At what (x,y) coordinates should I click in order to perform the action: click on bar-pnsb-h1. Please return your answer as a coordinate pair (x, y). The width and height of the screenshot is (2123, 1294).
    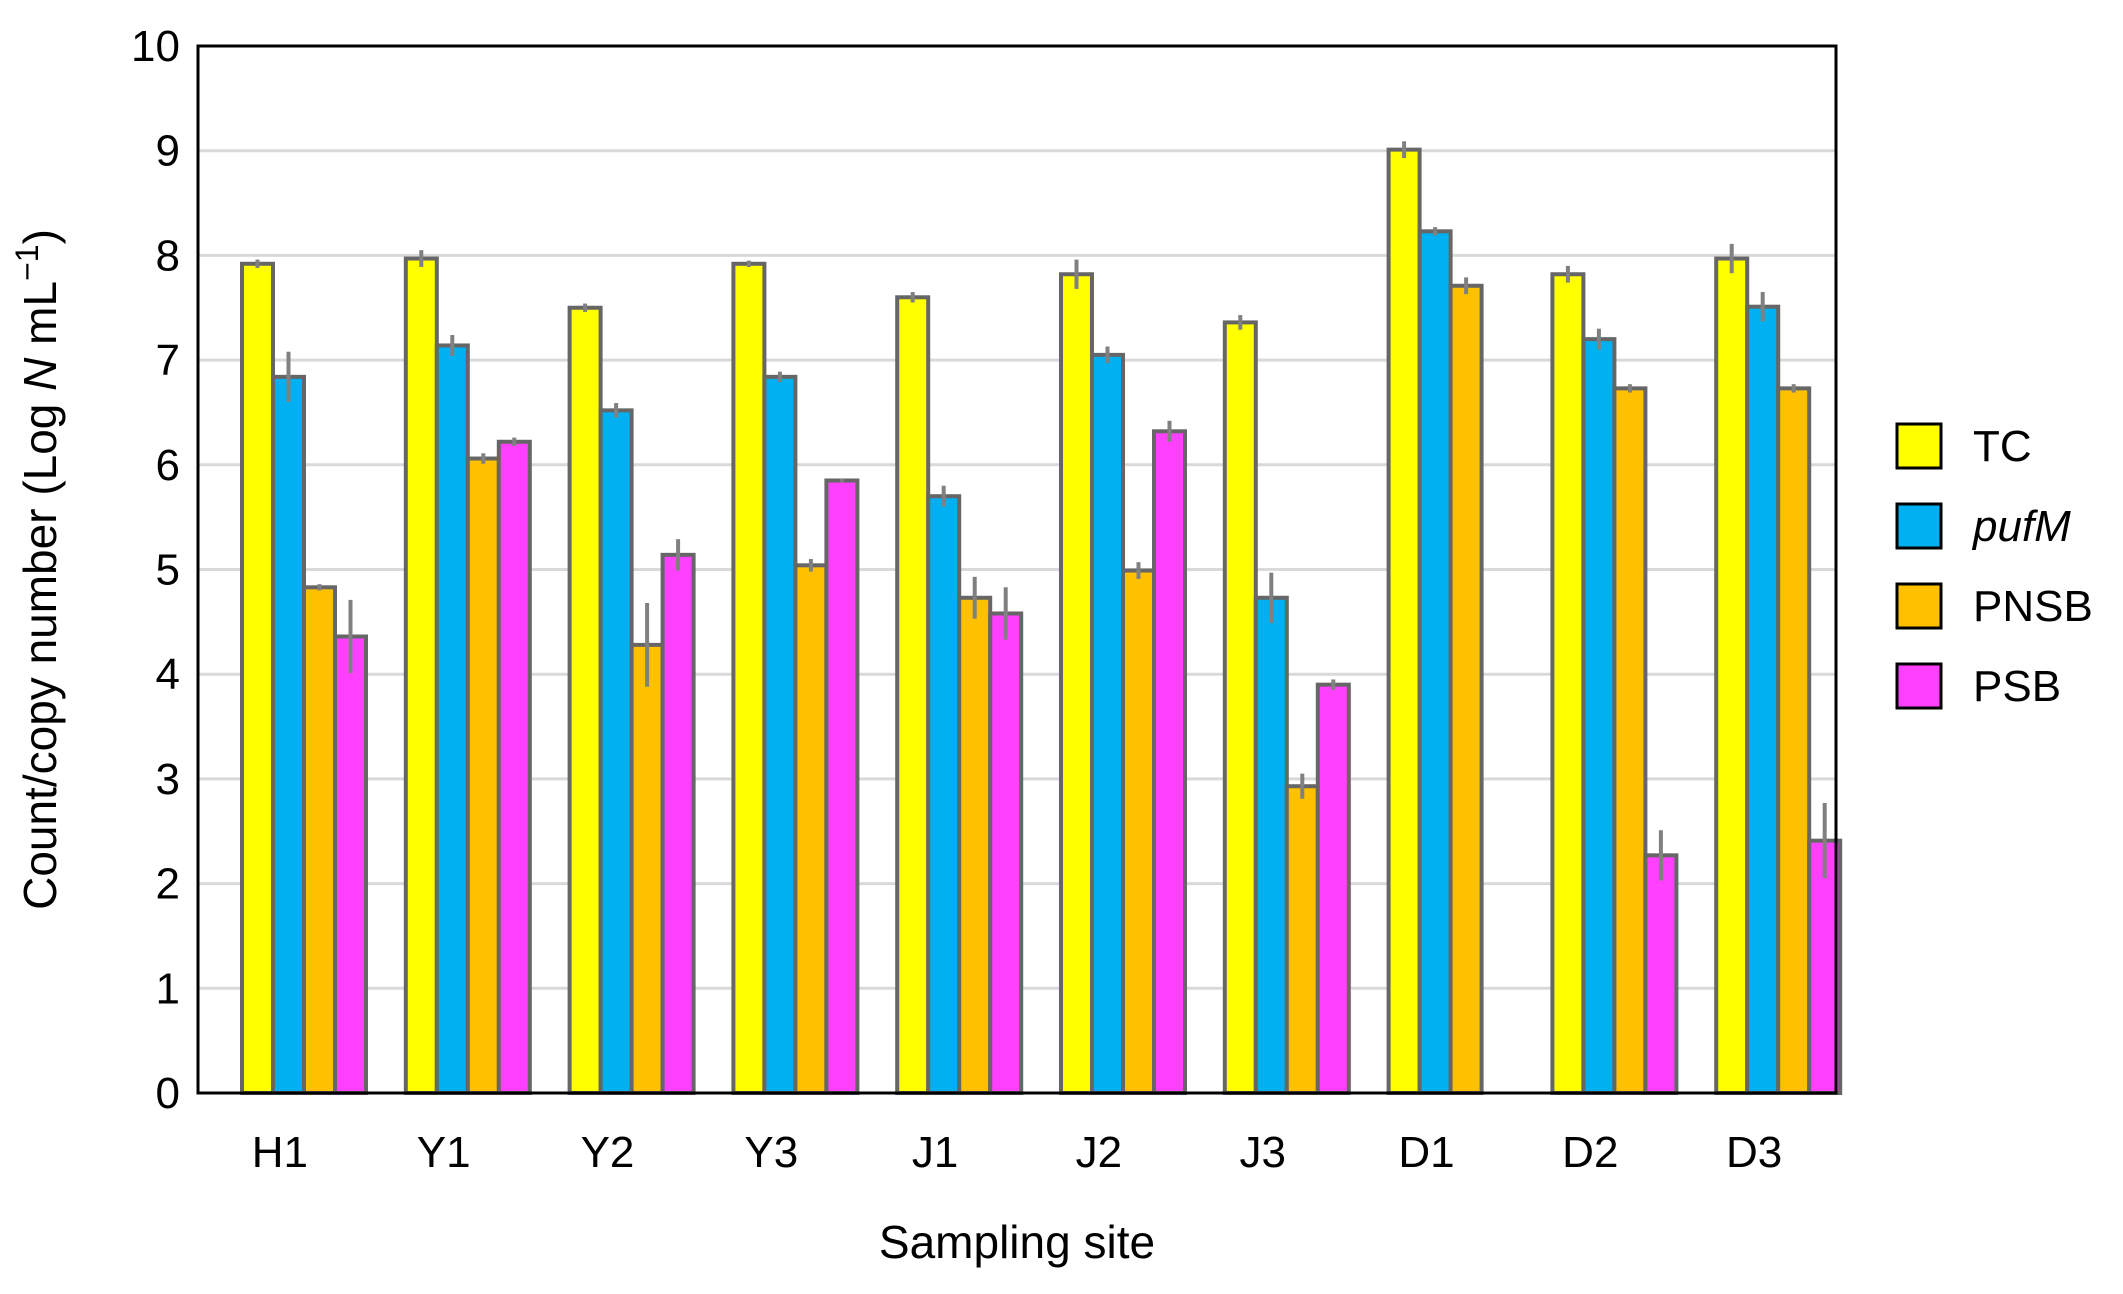
    Looking at the image, I should click on (319, 840).